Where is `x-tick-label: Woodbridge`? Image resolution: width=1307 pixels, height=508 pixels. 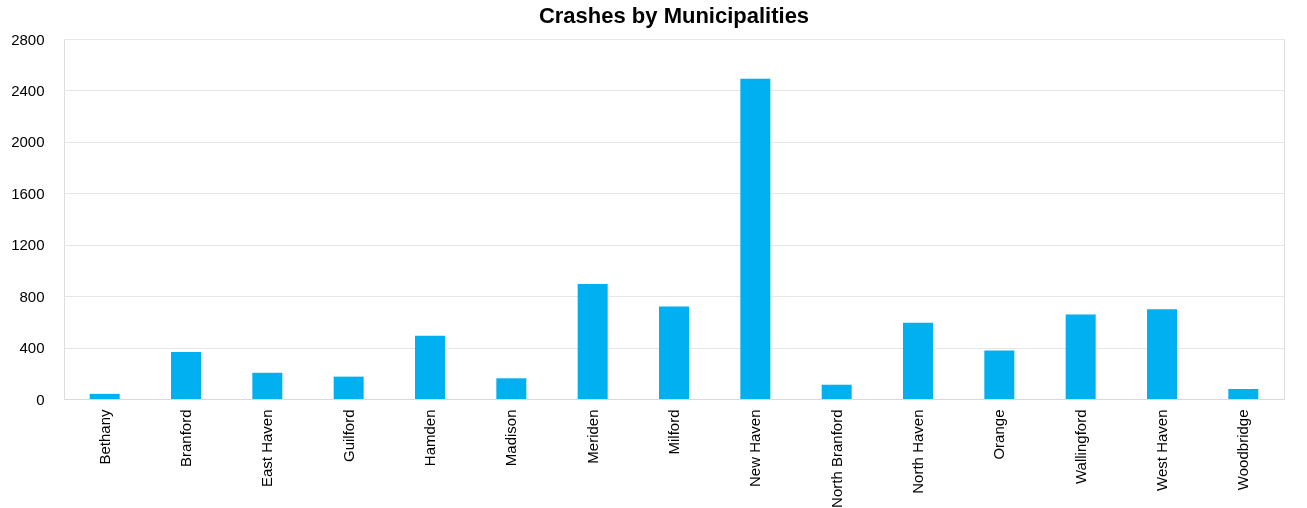 x-tick-label: Woodbridge is located at coordinates (1243, 450).